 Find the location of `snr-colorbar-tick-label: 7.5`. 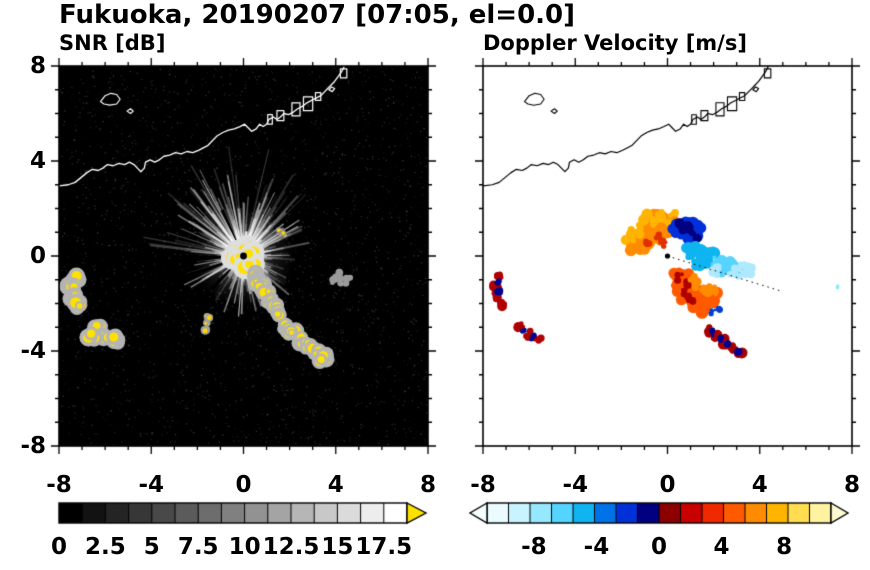

snr-colorbar-tick-label: 7.5 is located at coordinates (198, 547).